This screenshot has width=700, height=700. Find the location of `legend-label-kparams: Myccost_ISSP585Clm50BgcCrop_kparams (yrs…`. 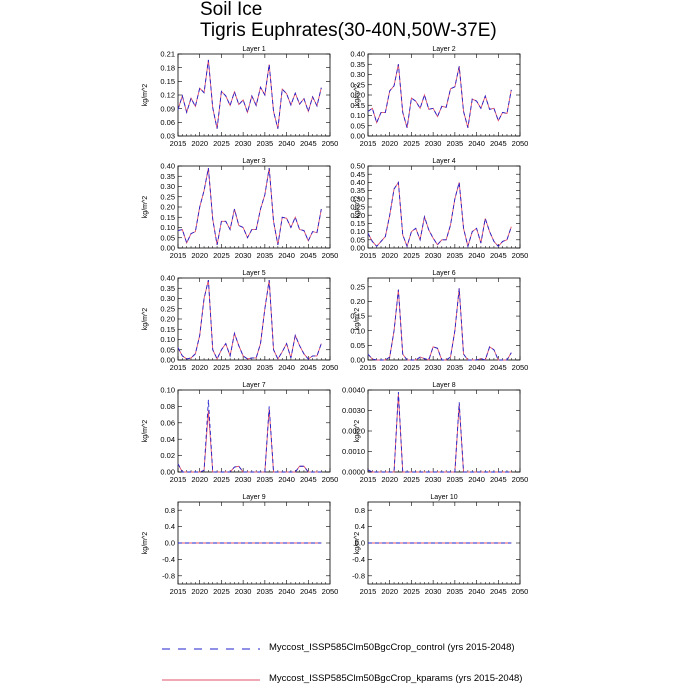

legend-label-kparams: Myccost_ISSP585Clm50BgcCrop_kparams (yrs… is located at coordinates (396, 678).